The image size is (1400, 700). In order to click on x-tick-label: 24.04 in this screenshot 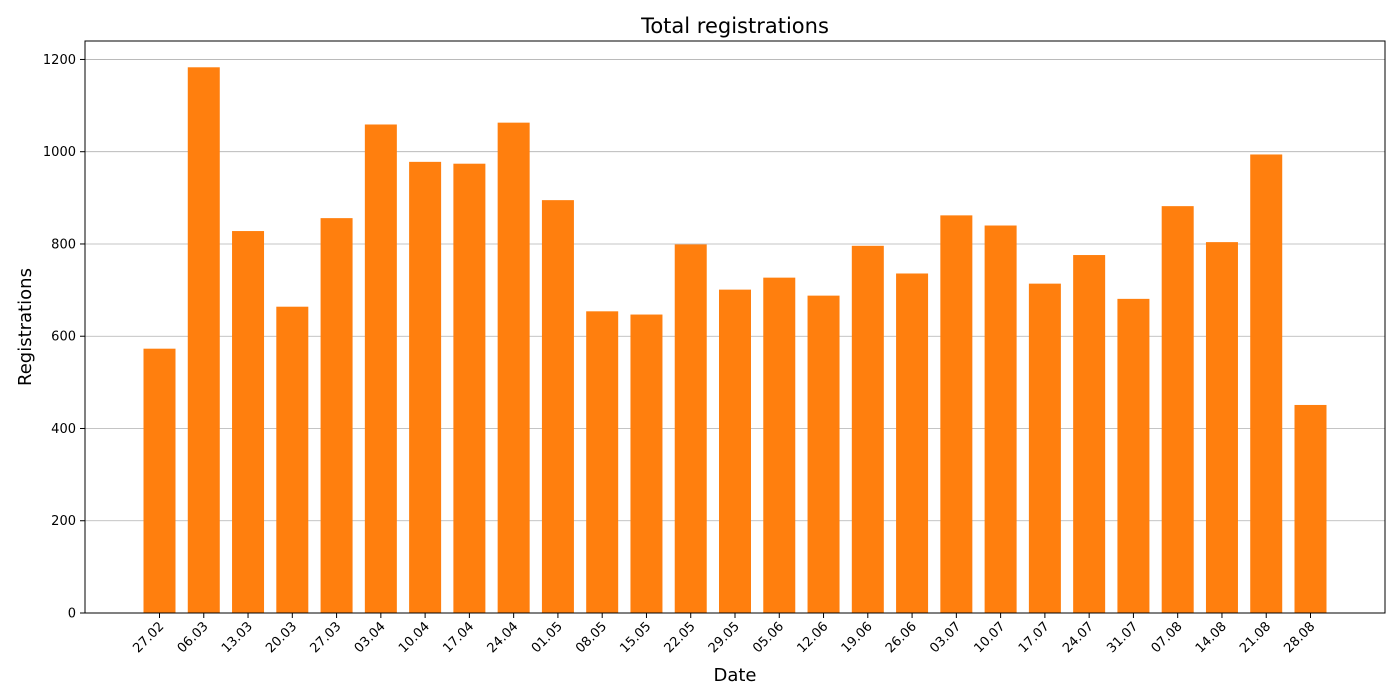, I will do `click(503, 637)`.